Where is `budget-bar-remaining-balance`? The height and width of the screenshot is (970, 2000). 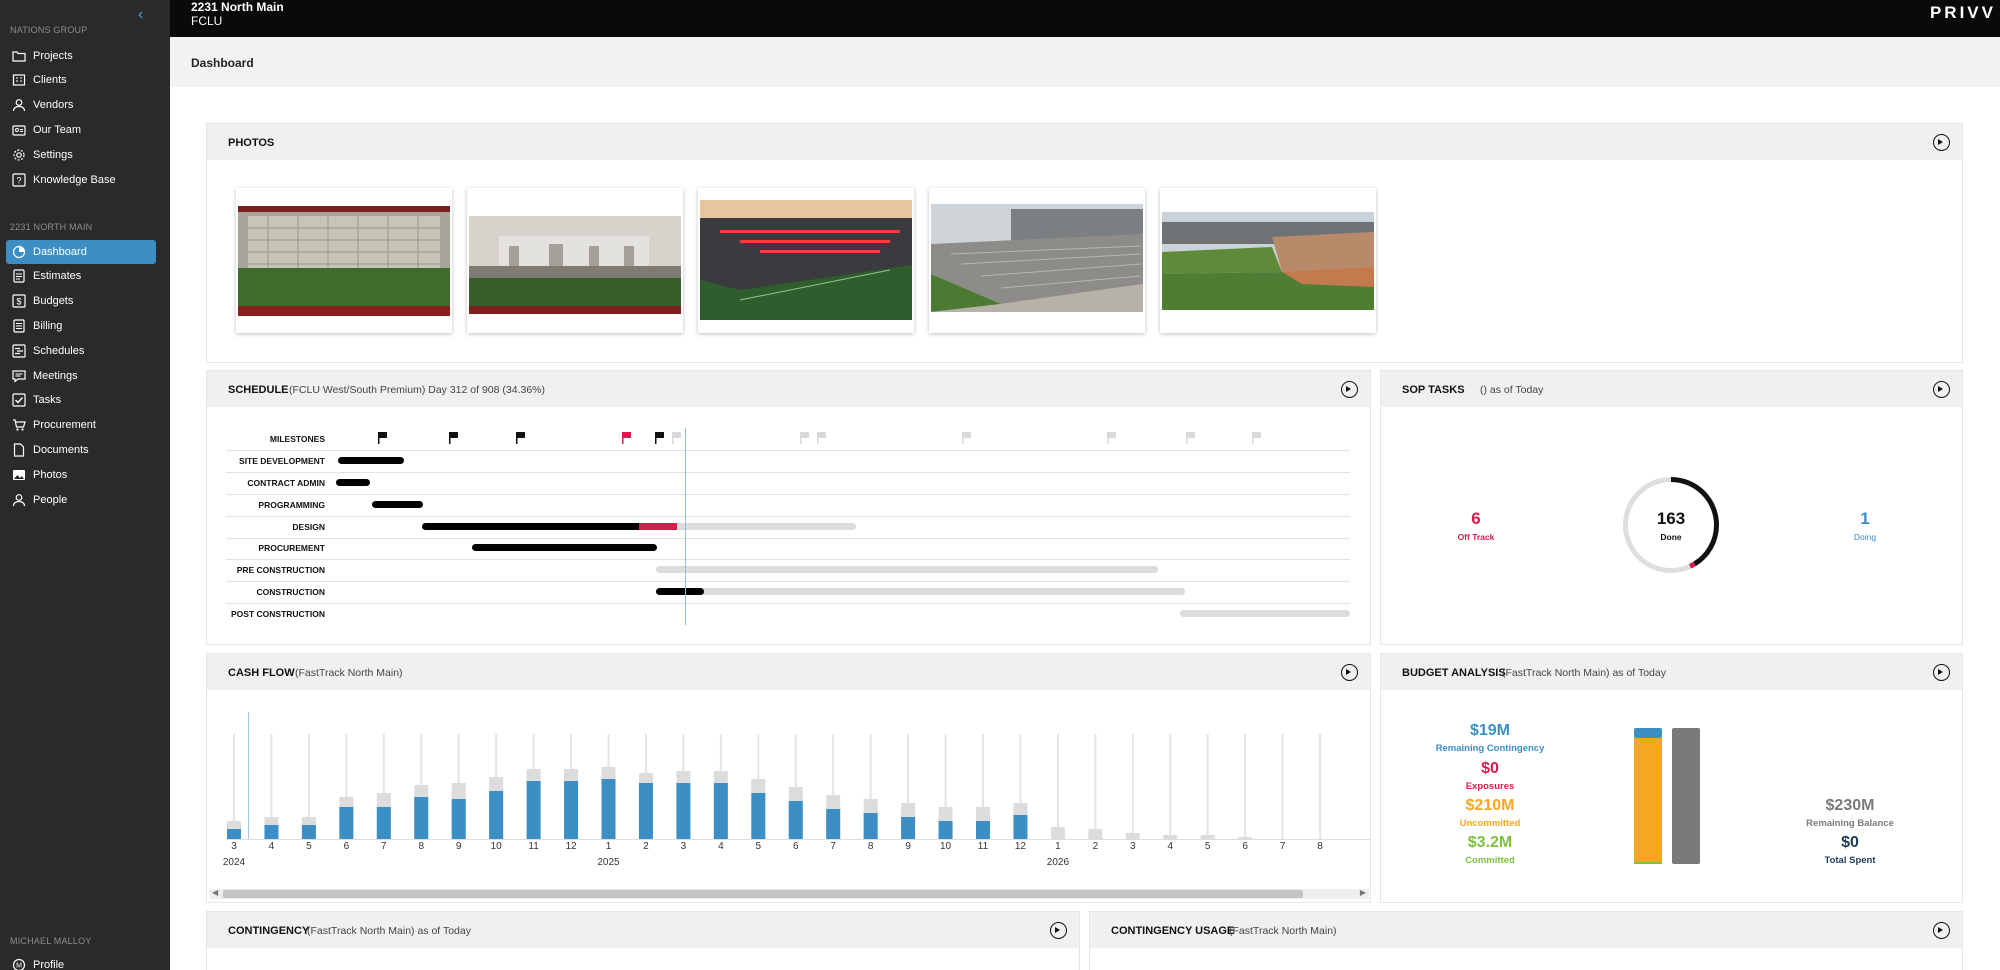
budget-bar-remaining-balance is located at coordinates (1686, 796).